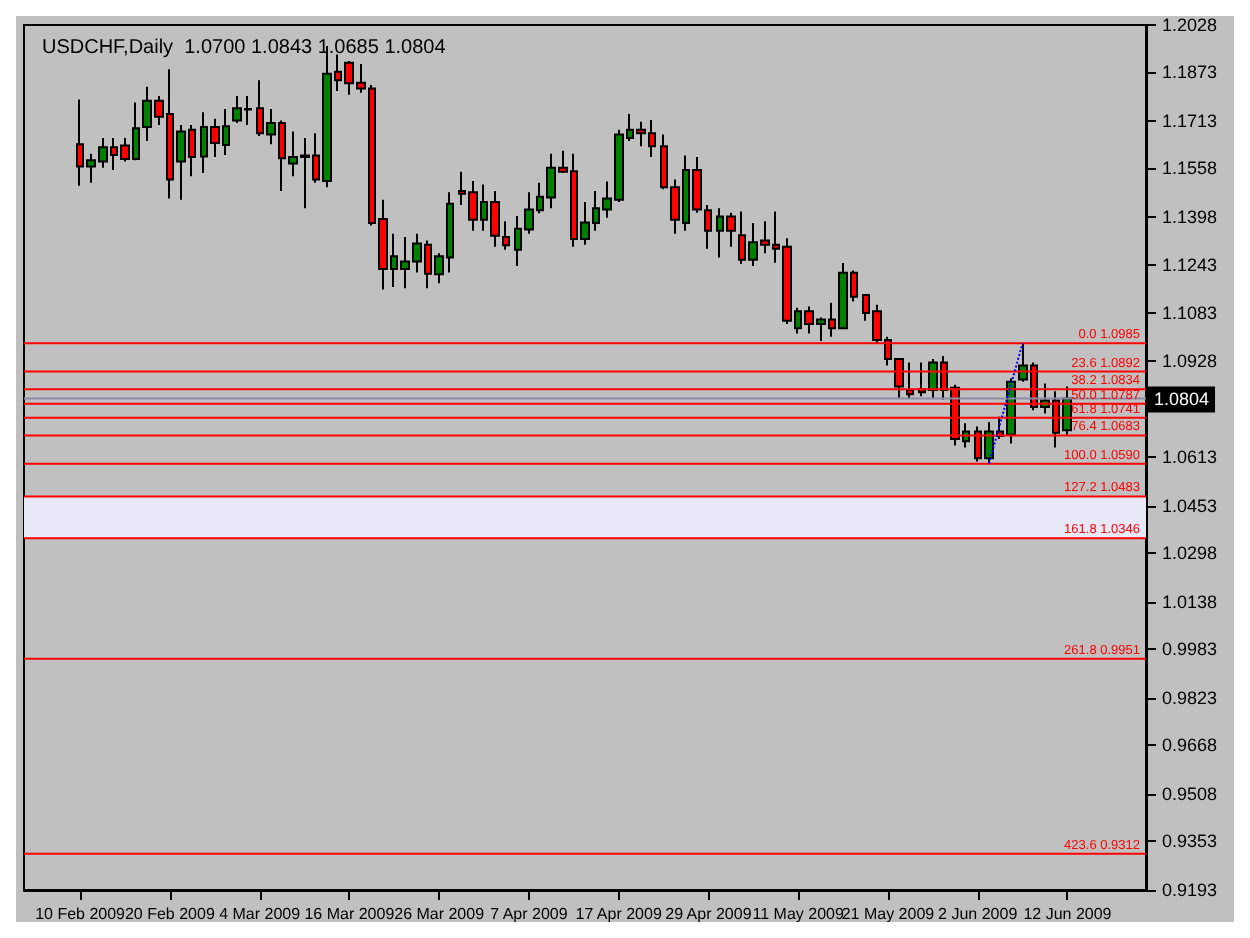  Describe the element at coordinates (529, 914) in the screenshot. I see `x-tick-label: 7 Apr 2009` at that location.